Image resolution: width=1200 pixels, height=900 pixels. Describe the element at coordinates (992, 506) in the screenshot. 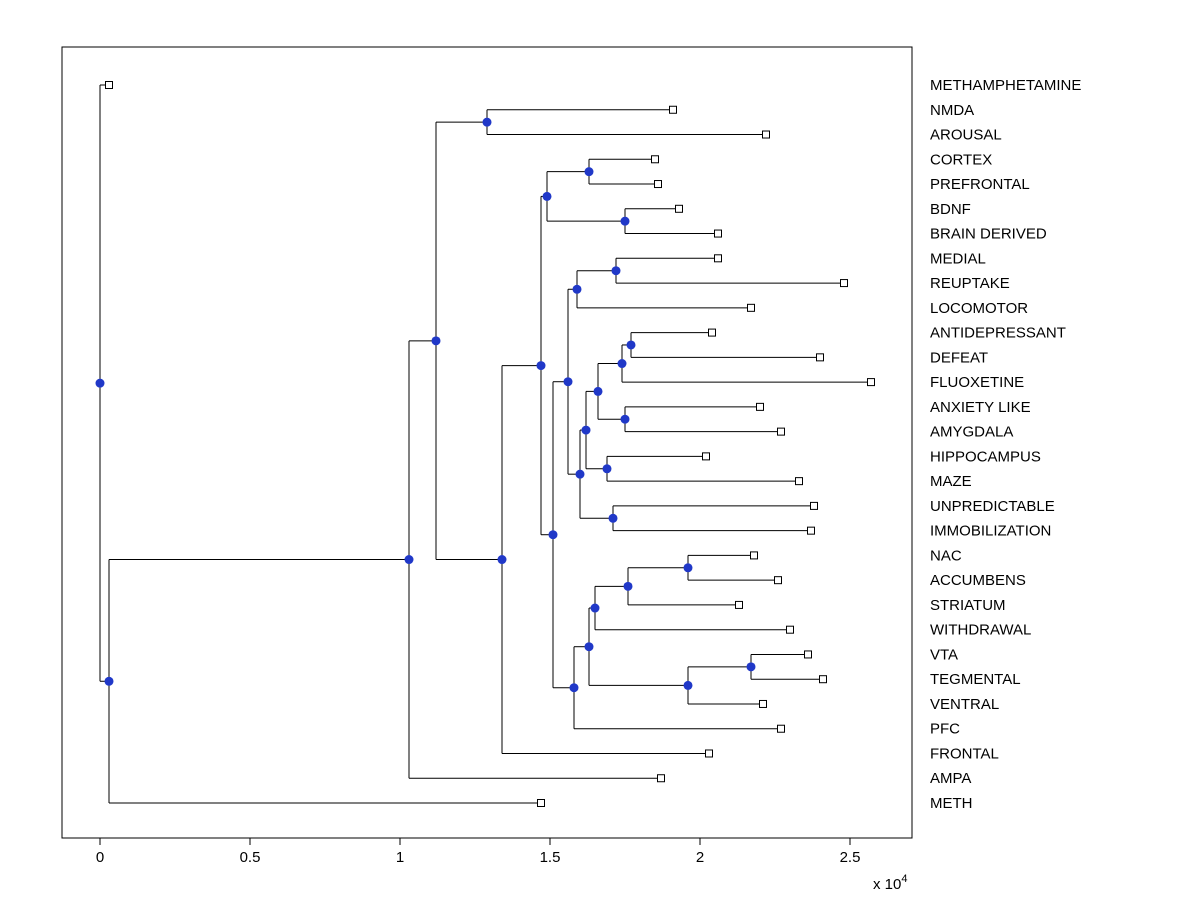

I see `leaf-label-unpredictable: UNPREDICTABLE` at that location.